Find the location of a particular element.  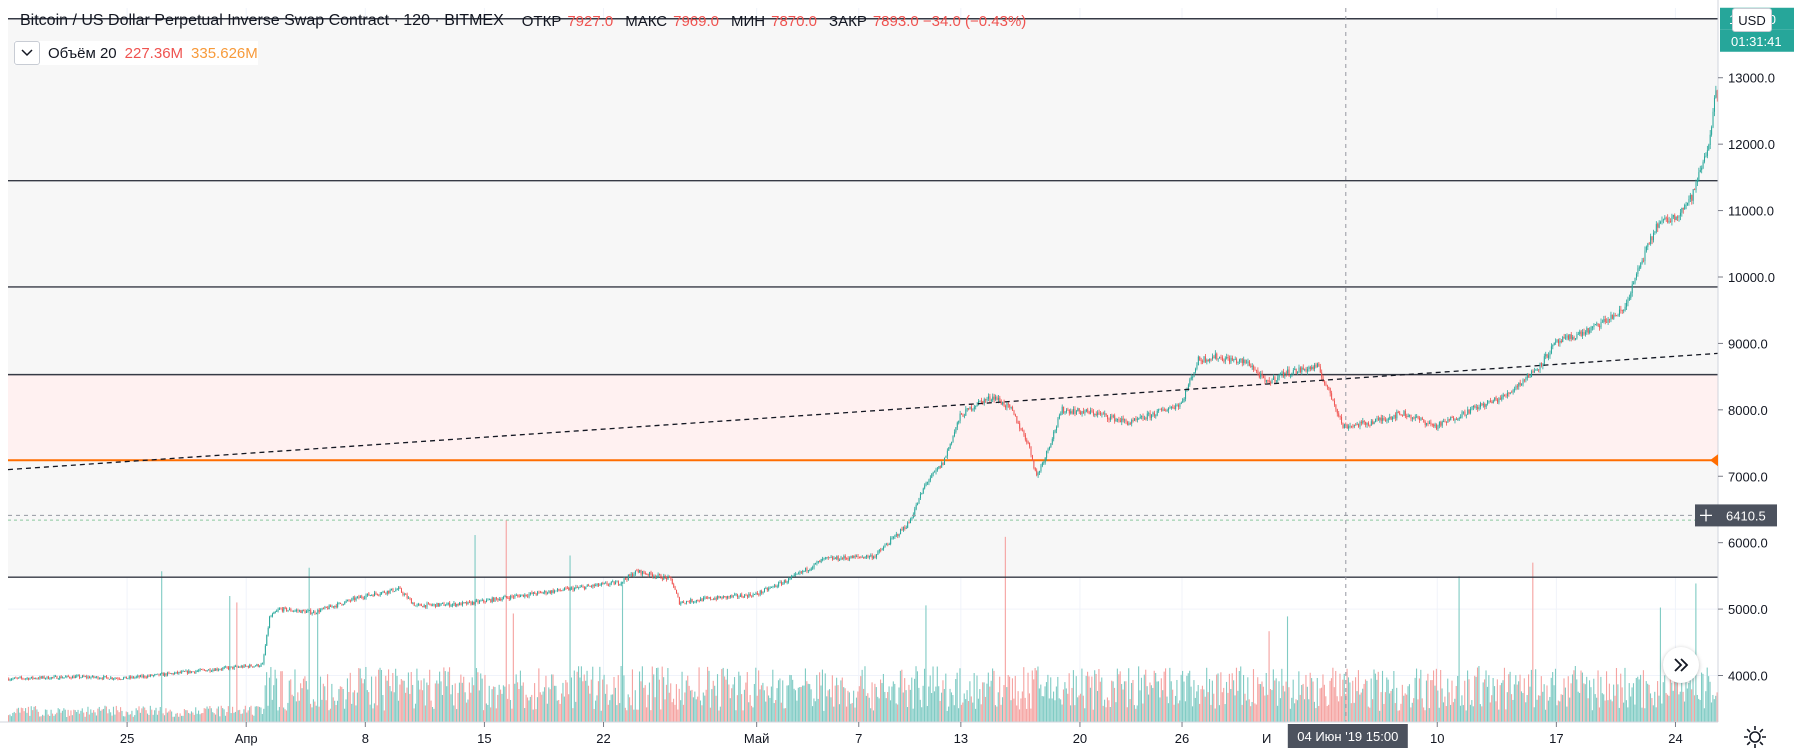

scroll-to-realtime-button is located at coordinates (1681, 665).